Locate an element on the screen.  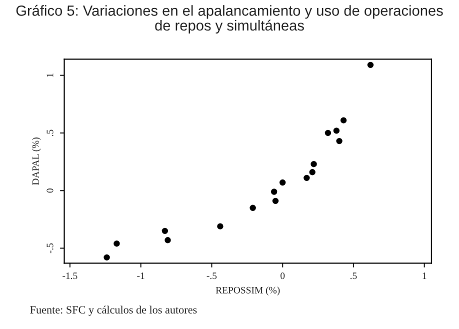
x-tick-label: -1.5 is located at coordinates (70, 276).